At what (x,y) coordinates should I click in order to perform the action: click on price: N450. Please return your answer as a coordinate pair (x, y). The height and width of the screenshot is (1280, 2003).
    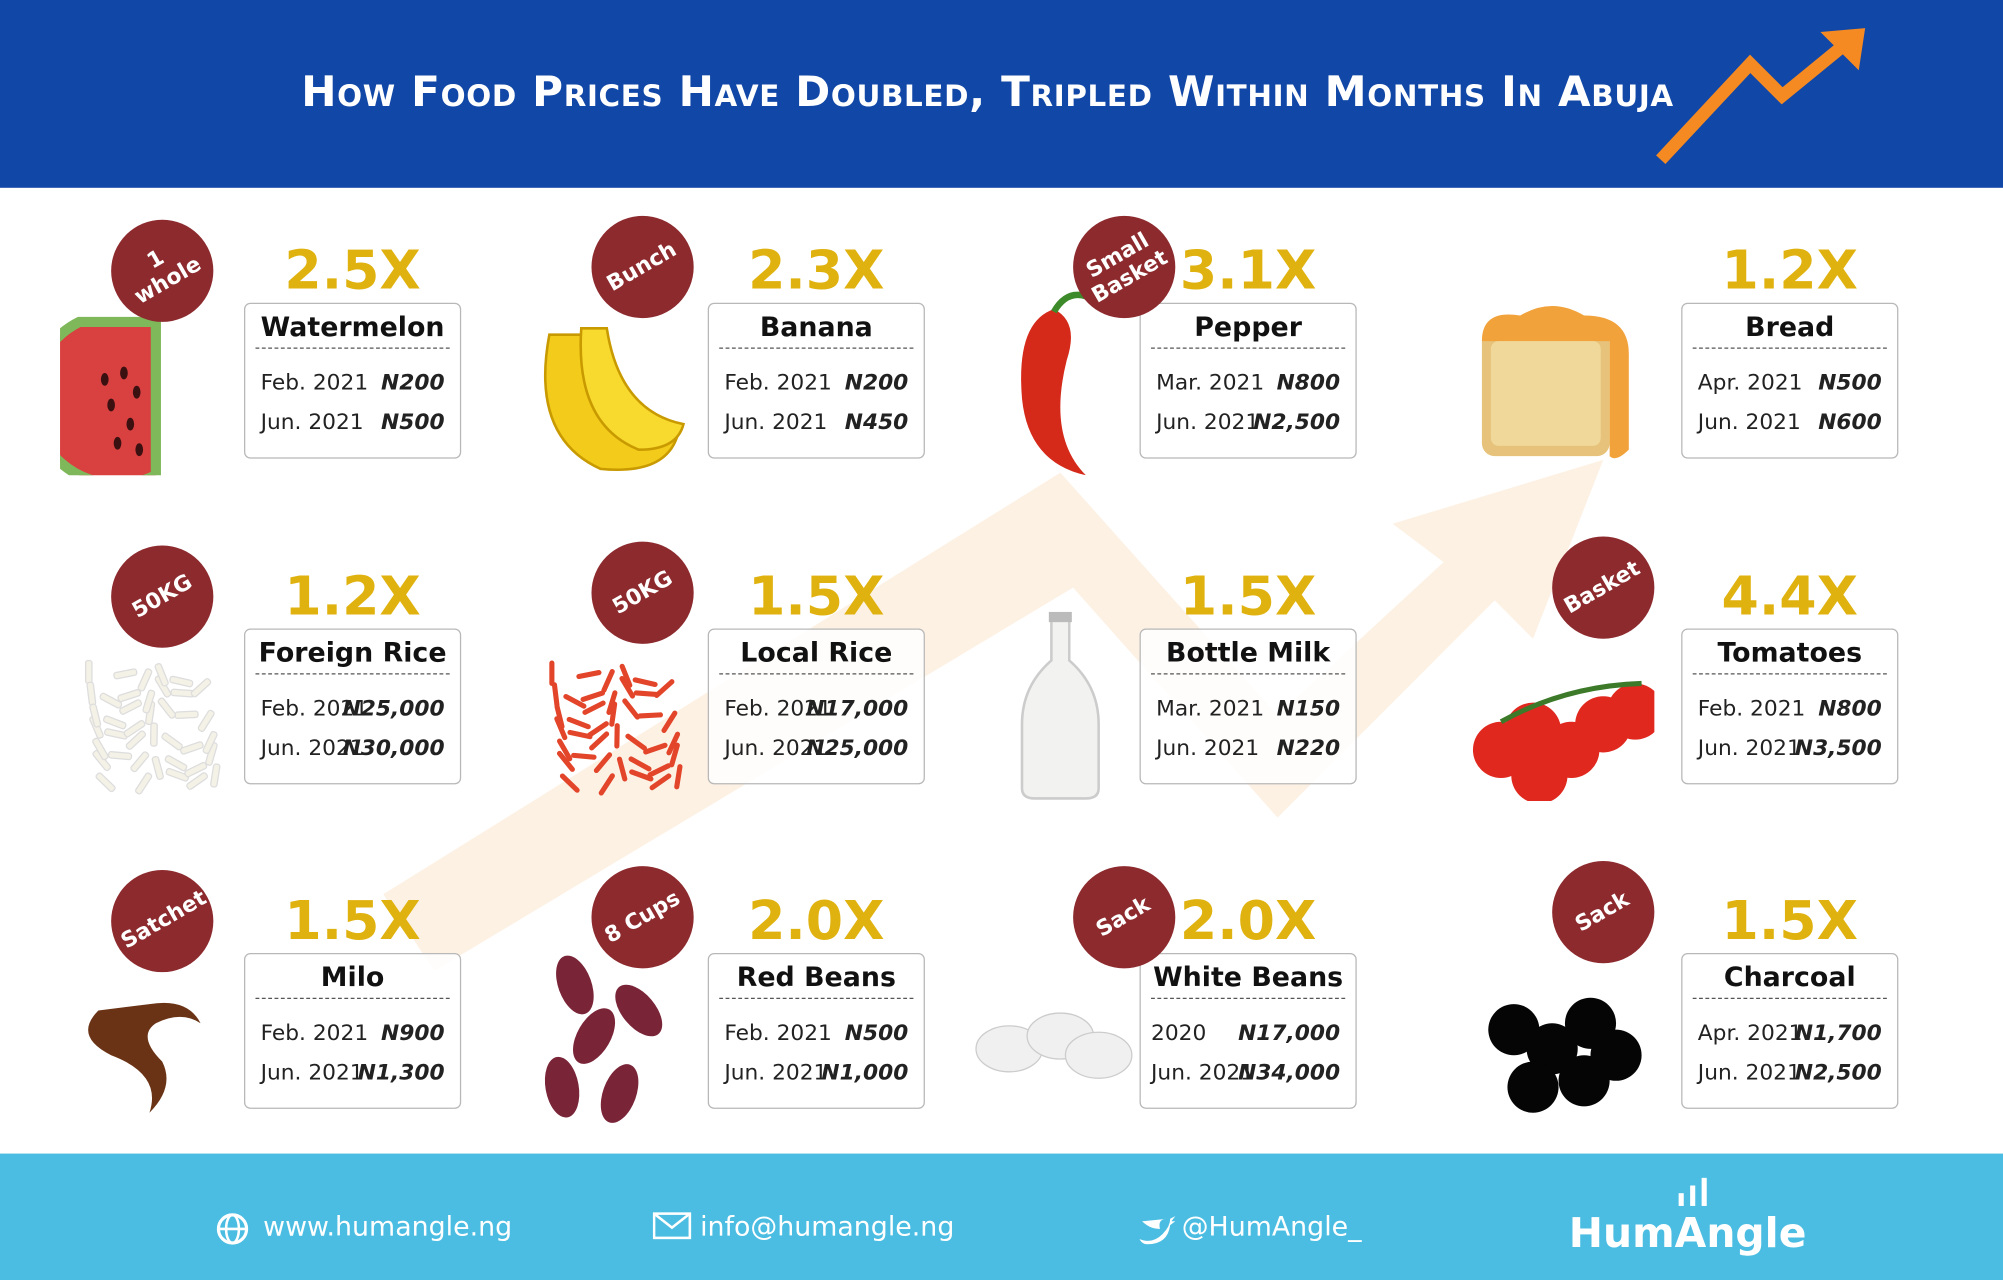
    Looking at the image, I should click on (876, 423).